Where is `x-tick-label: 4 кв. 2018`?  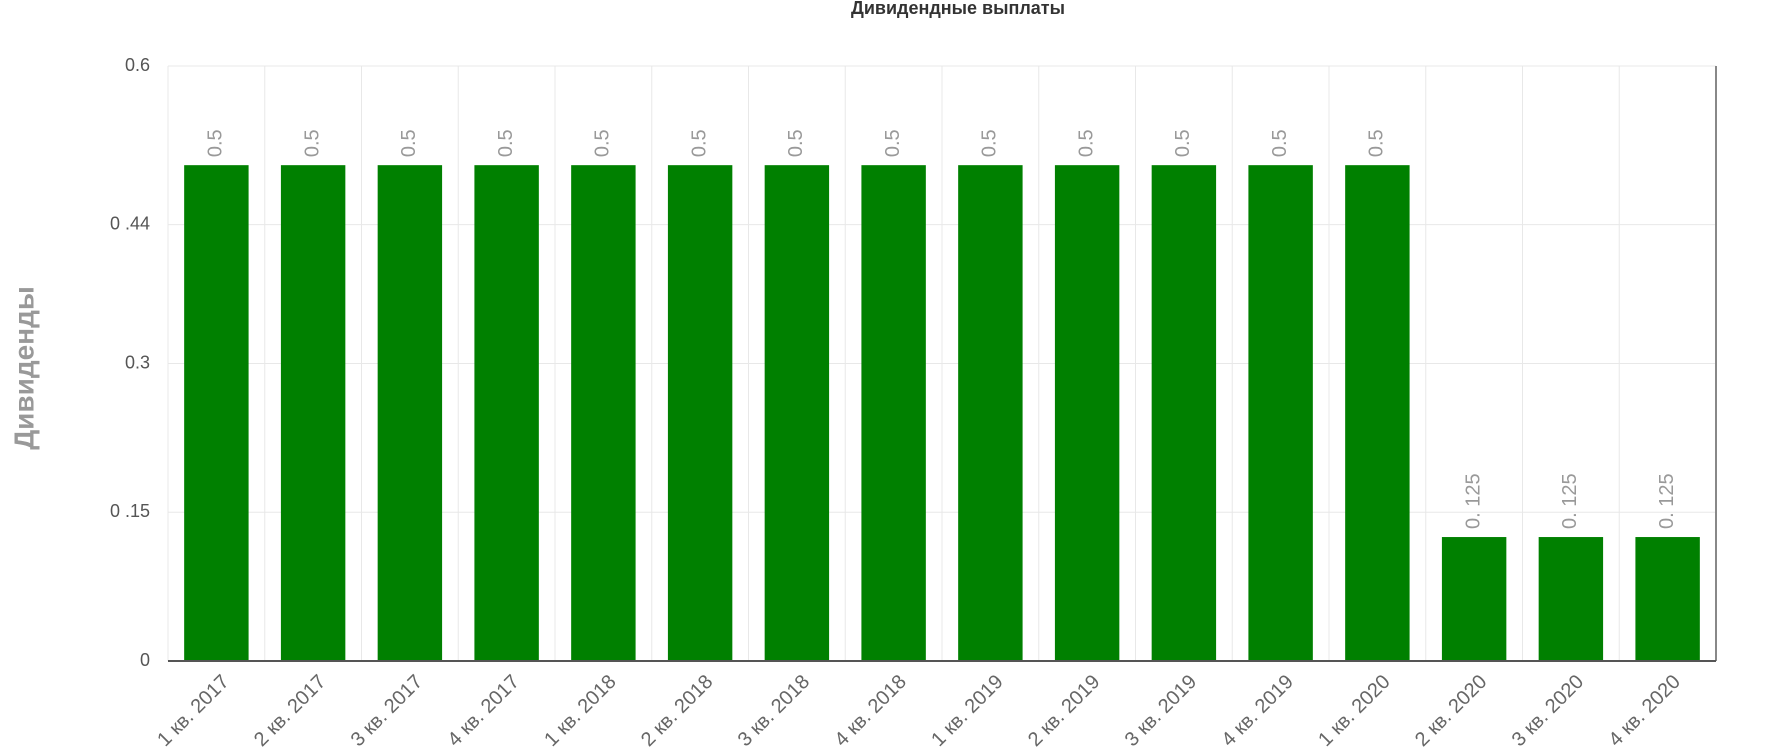 x-tick-label: 4 кв. 2018 is located at coordinates (871, 711).